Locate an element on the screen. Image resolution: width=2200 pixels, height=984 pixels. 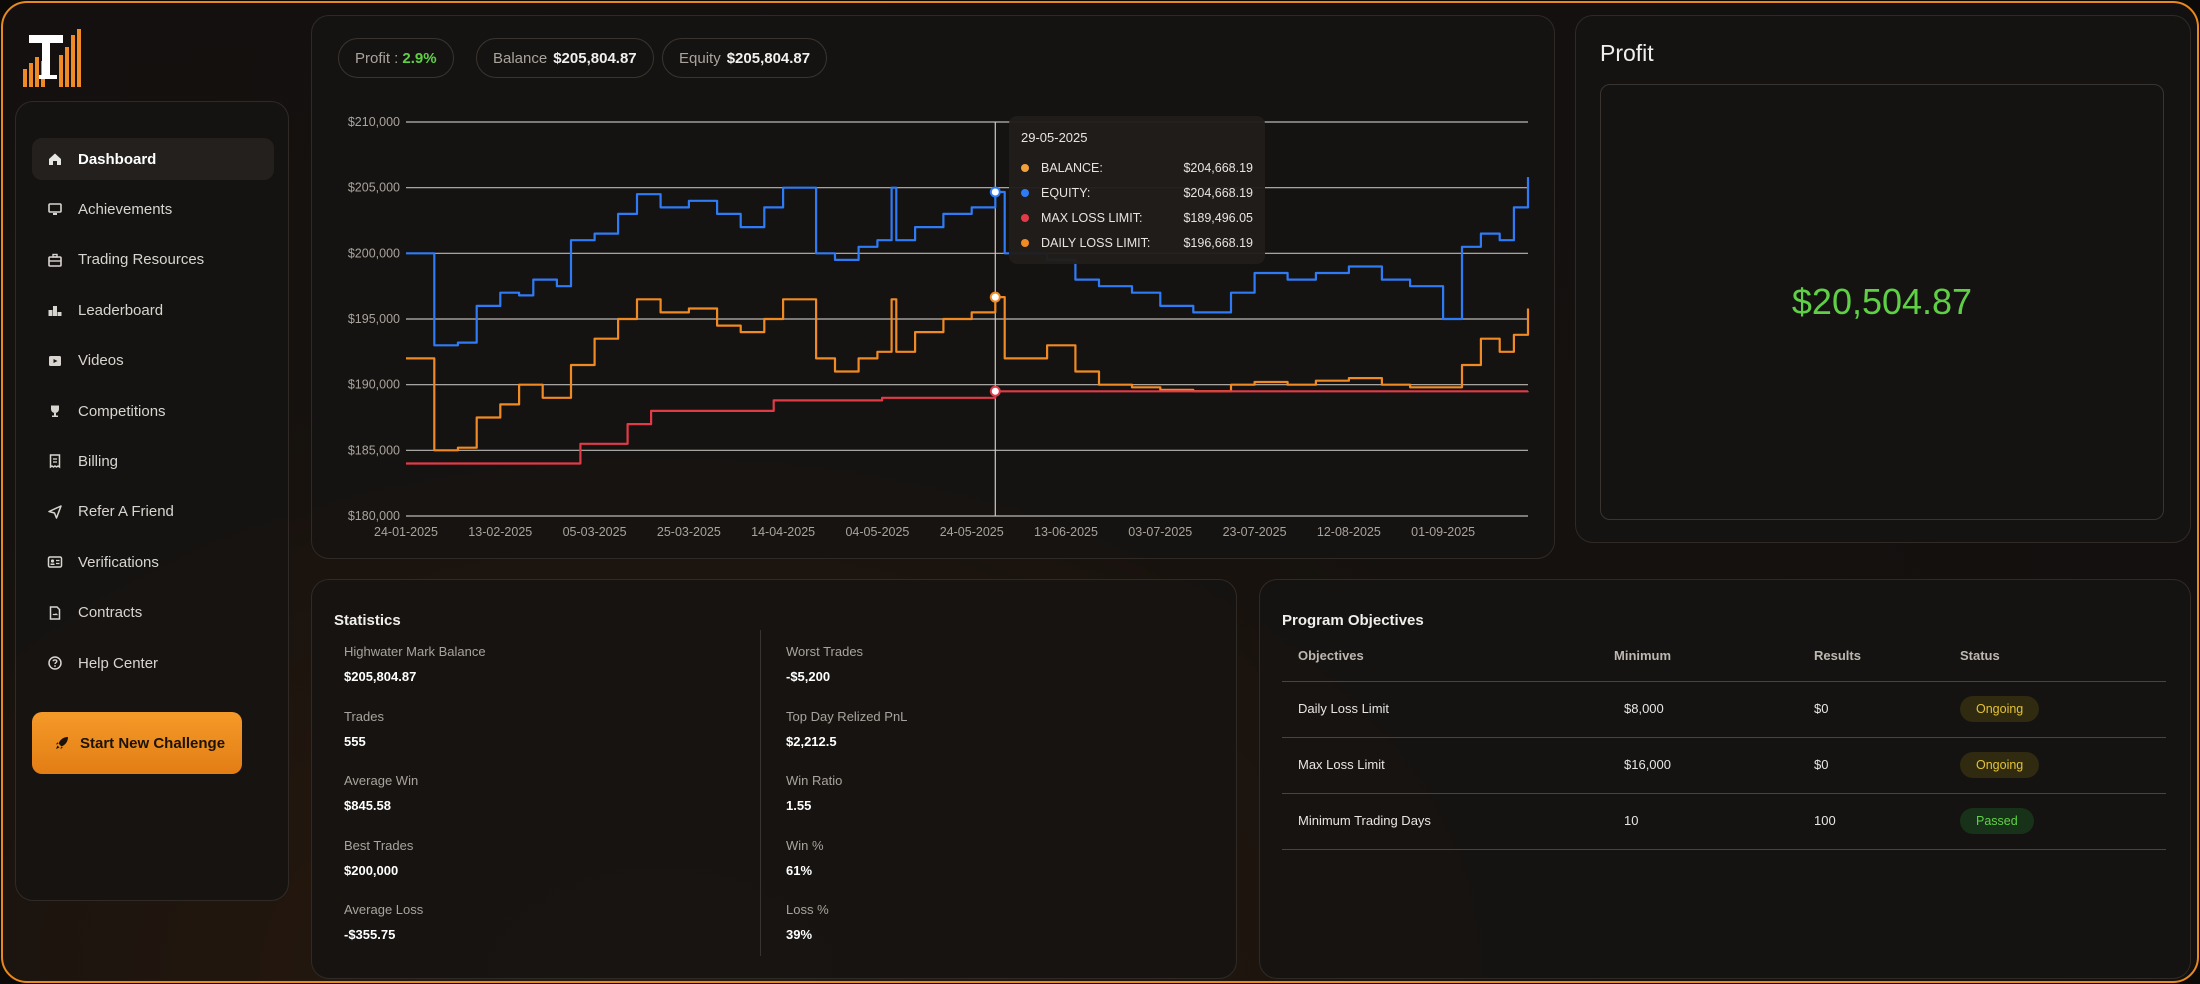
stat-item: Win % 61% is located at coordinates (805, 858).